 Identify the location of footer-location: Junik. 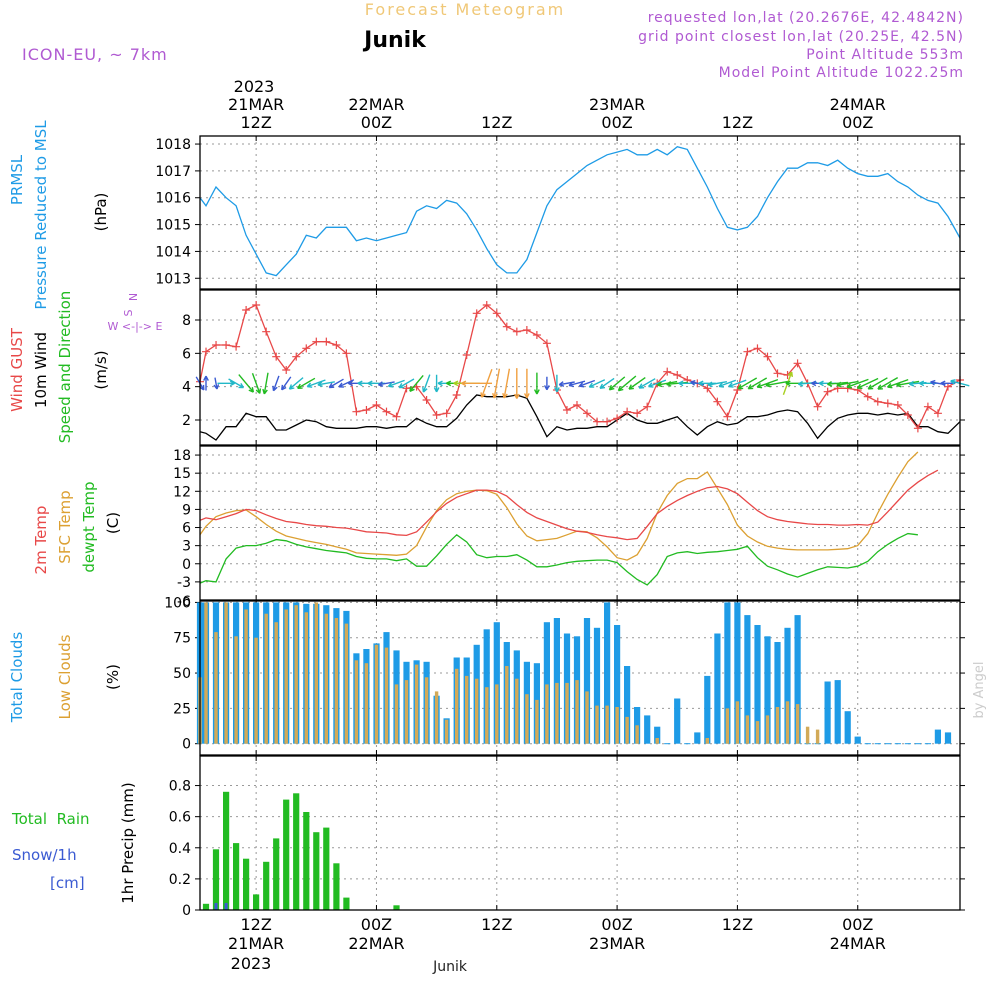
(450, 967).